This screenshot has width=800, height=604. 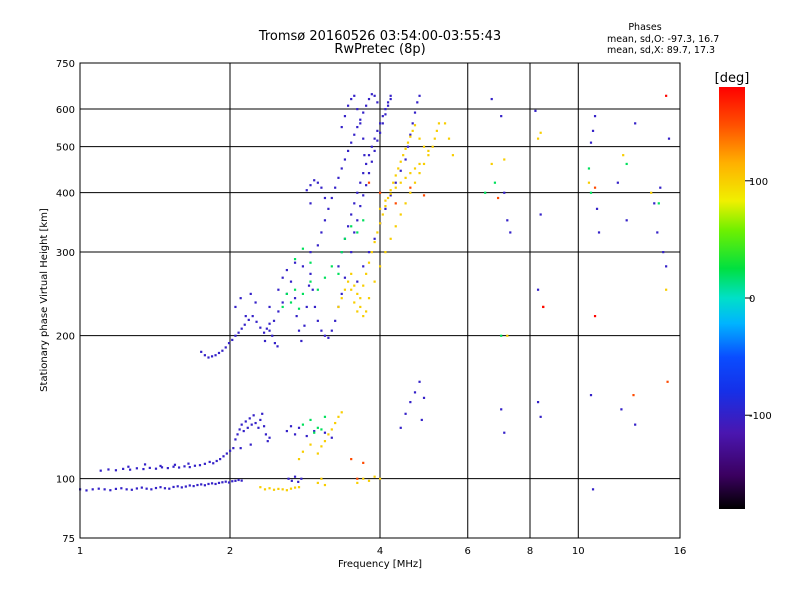 What do you see at coordinates (44, 300) in the screenshot?
I see `y-axis-label: Stationary phase Virtual Height [km]` at bounding box center [44, 300].